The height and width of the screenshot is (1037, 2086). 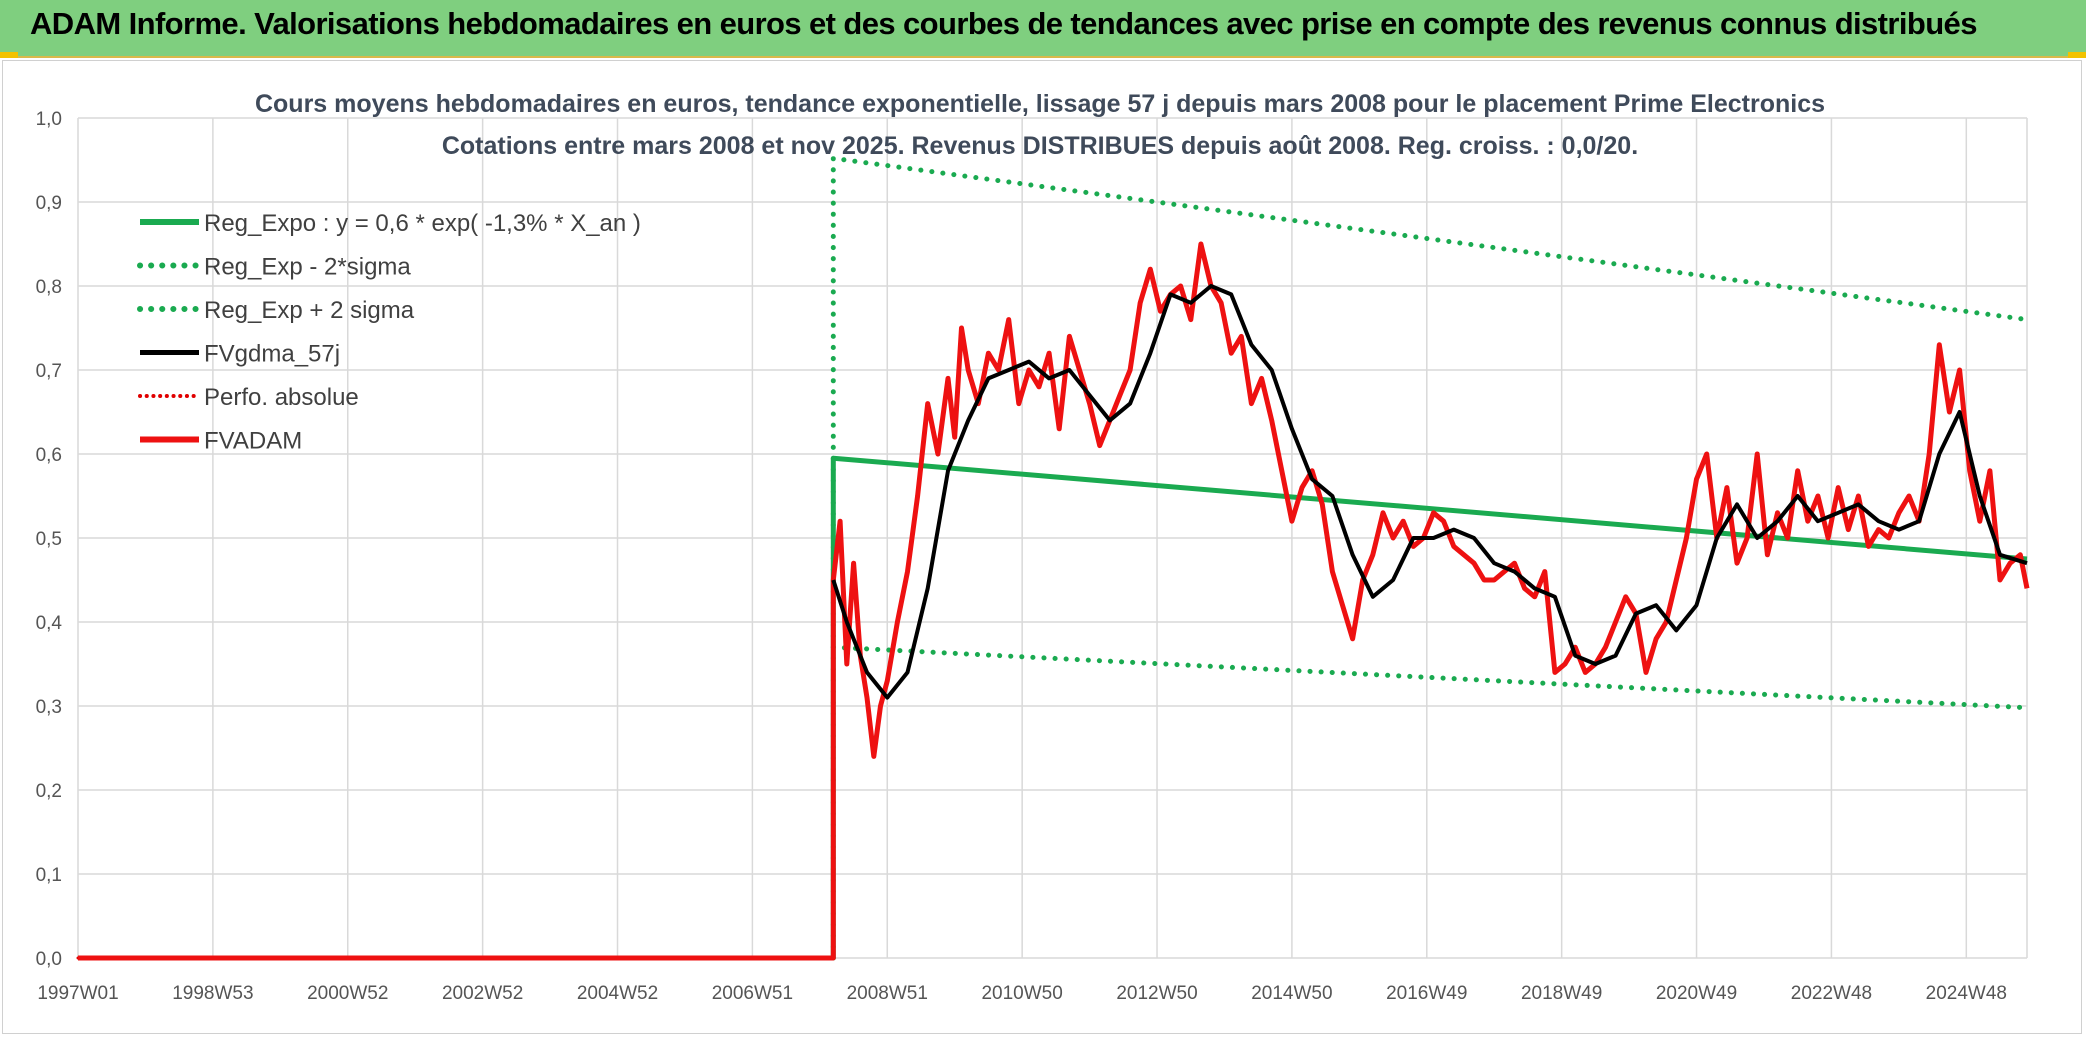 What do you see at coordinates (49, 875) in the screenshot?
I see `y-tick-label: 0,1` at bounding box center [49, 875].